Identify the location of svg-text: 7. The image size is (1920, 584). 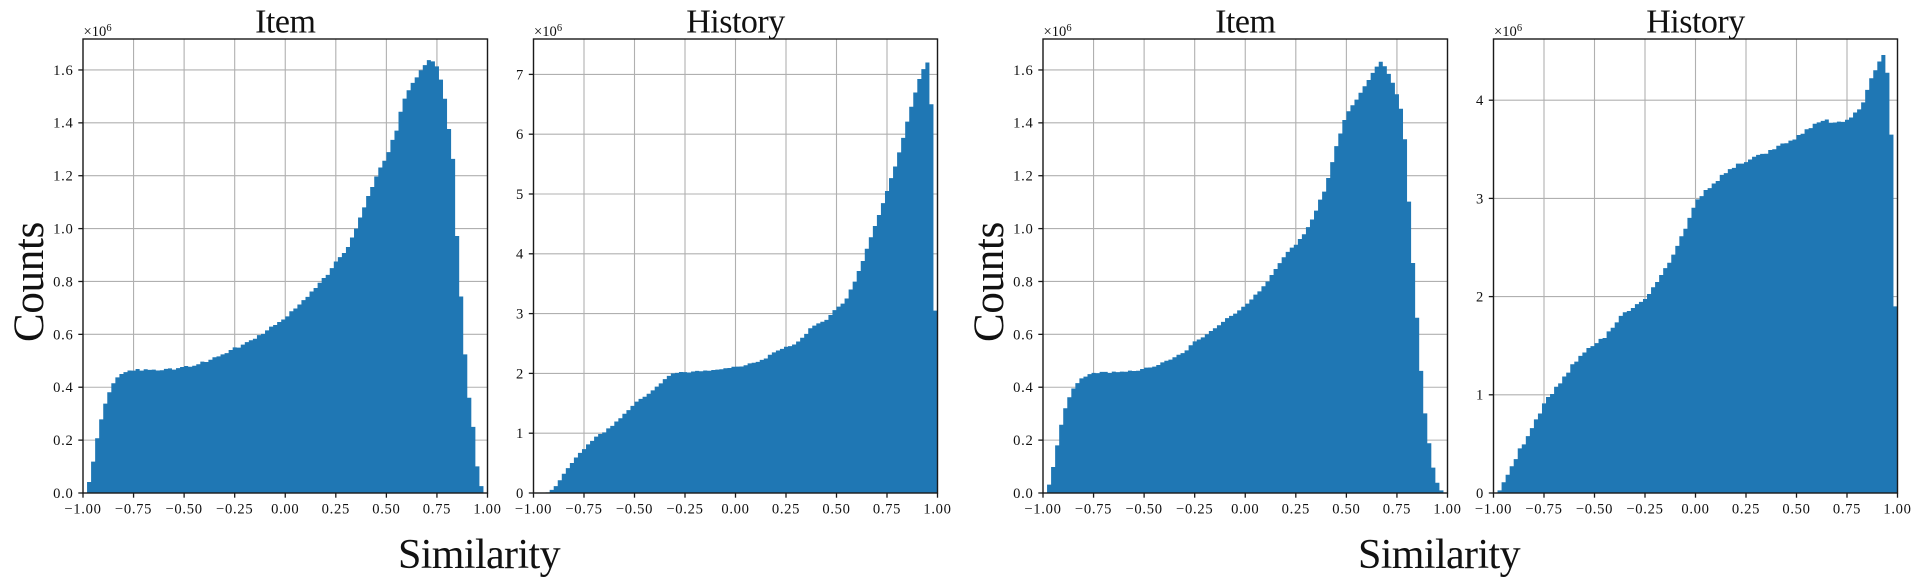
(520, 75).